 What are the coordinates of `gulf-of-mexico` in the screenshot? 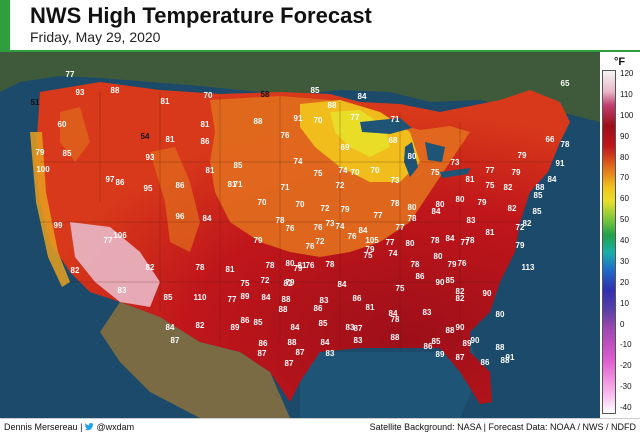 It's located at (390, 380).